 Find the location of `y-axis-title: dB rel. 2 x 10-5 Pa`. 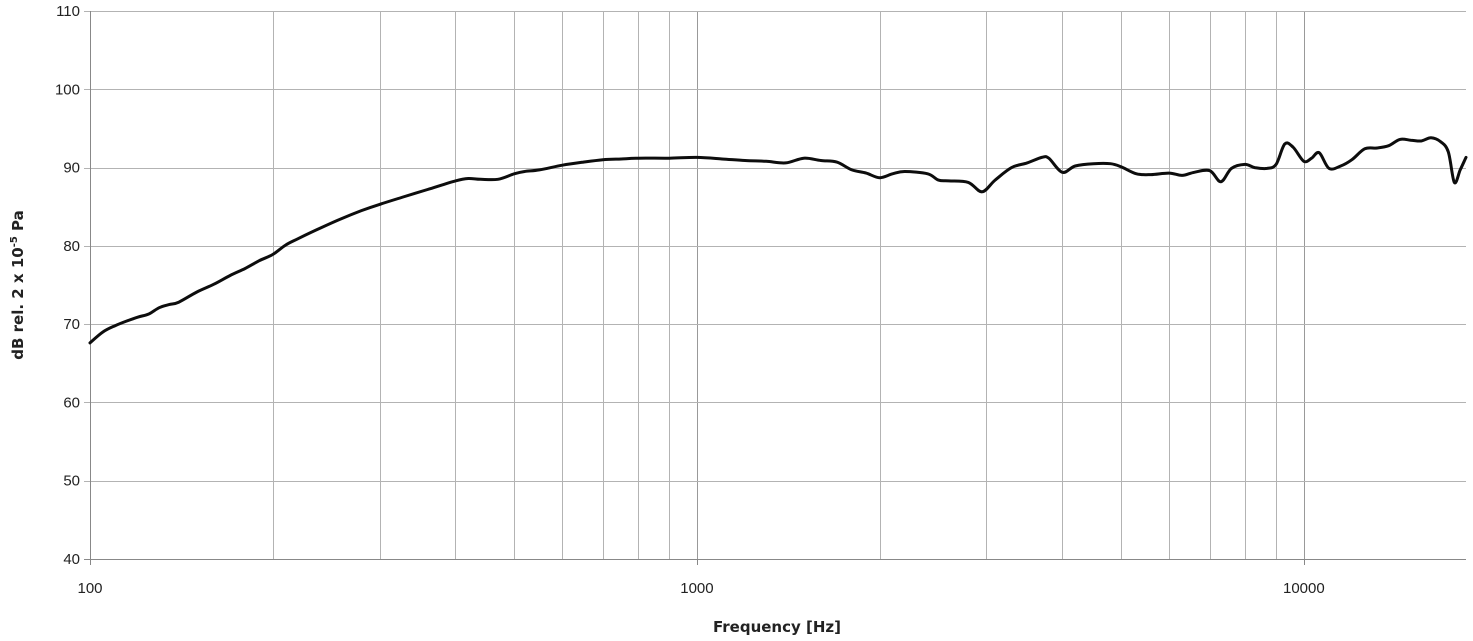

y-axis-title: dB rel. 2 x 10-5 Pa is located at coordinates (18, 285).